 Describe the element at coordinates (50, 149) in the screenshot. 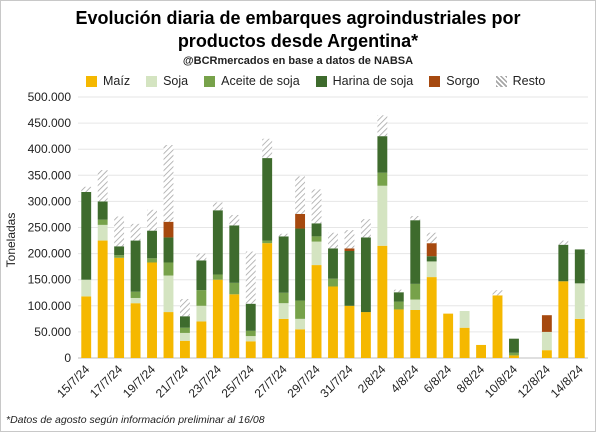

I see `y-tick-label: 400.000` at that location.